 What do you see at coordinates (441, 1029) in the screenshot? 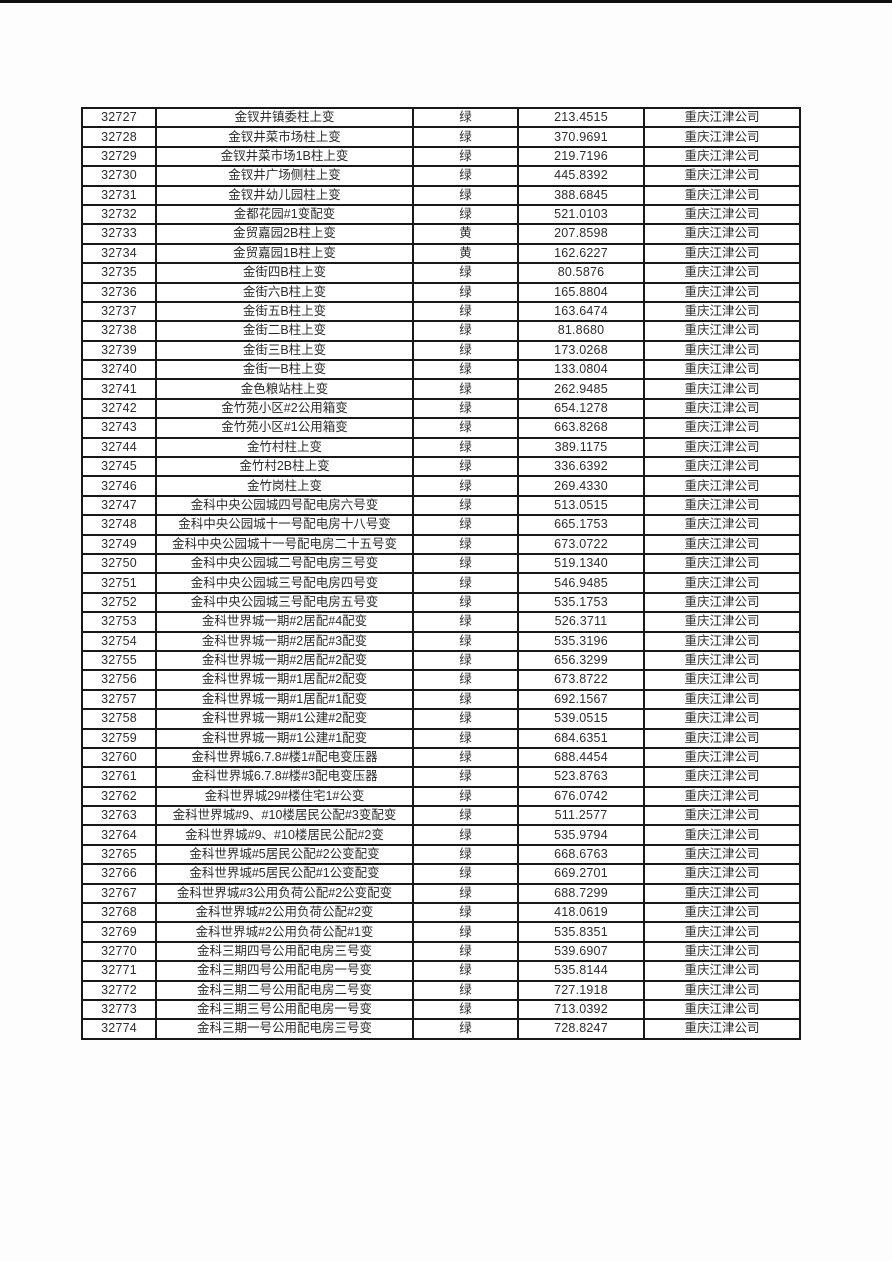
I see `table-row: 32774 金科三期一号公用配电房三号变绿 728.8247 重庆江津公司` at bounding box center [441, 1029].